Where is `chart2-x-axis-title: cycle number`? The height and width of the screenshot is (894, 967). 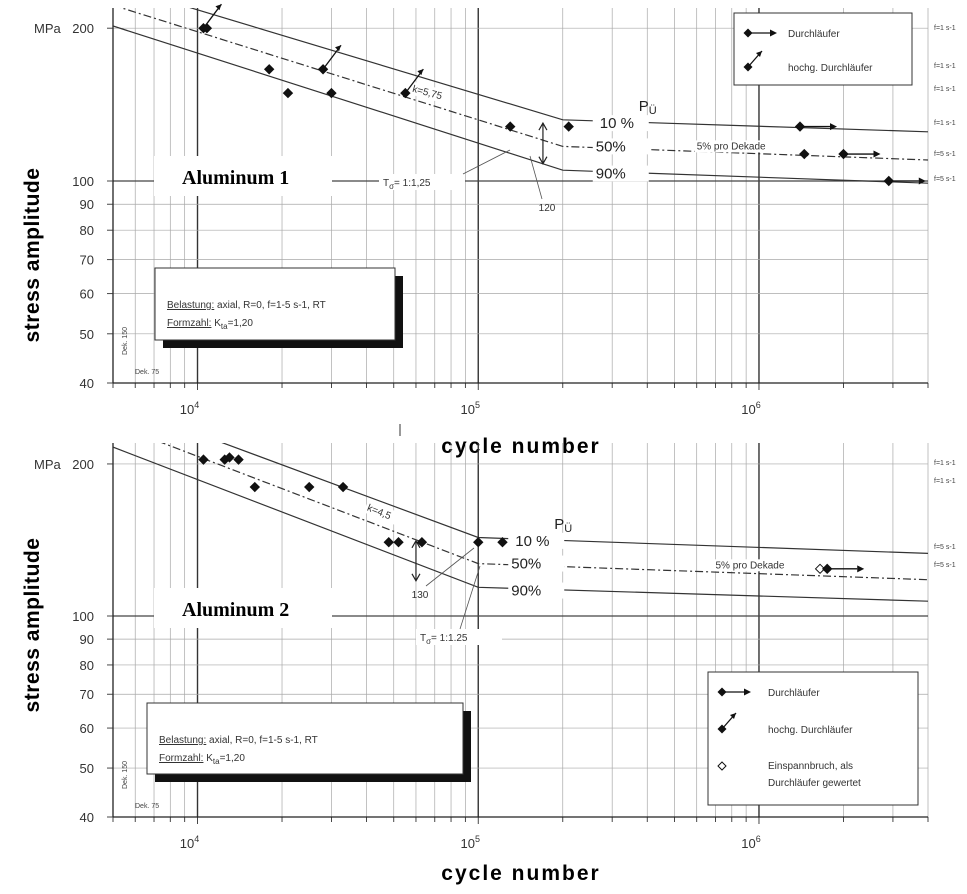 chart2-x-axis-title: cycle number is located at coordinates (520, 873).